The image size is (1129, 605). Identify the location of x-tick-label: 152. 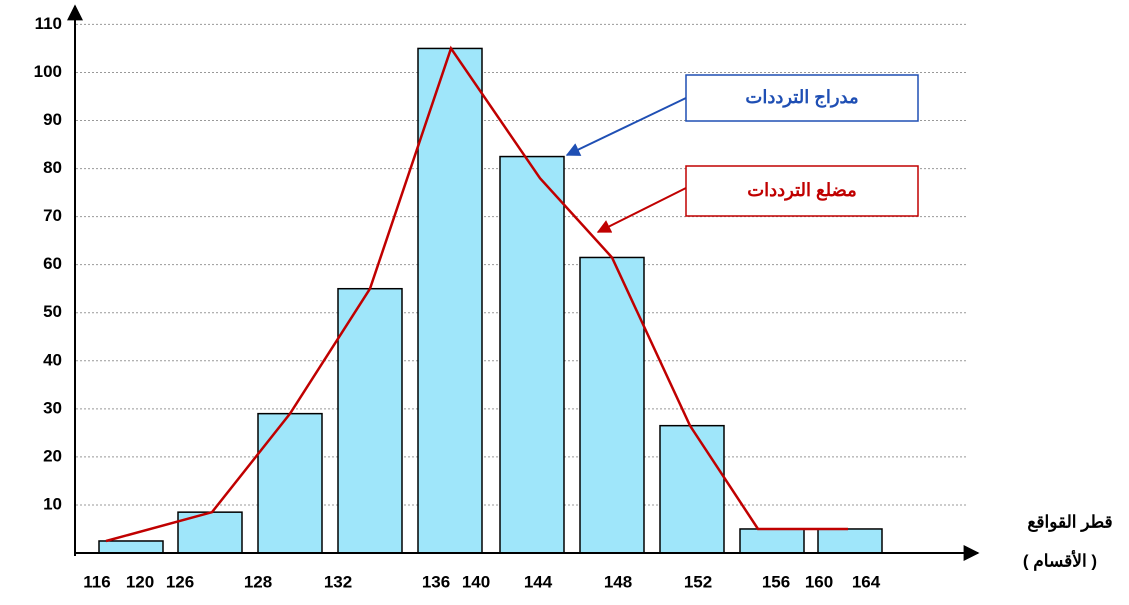
(698, 581).